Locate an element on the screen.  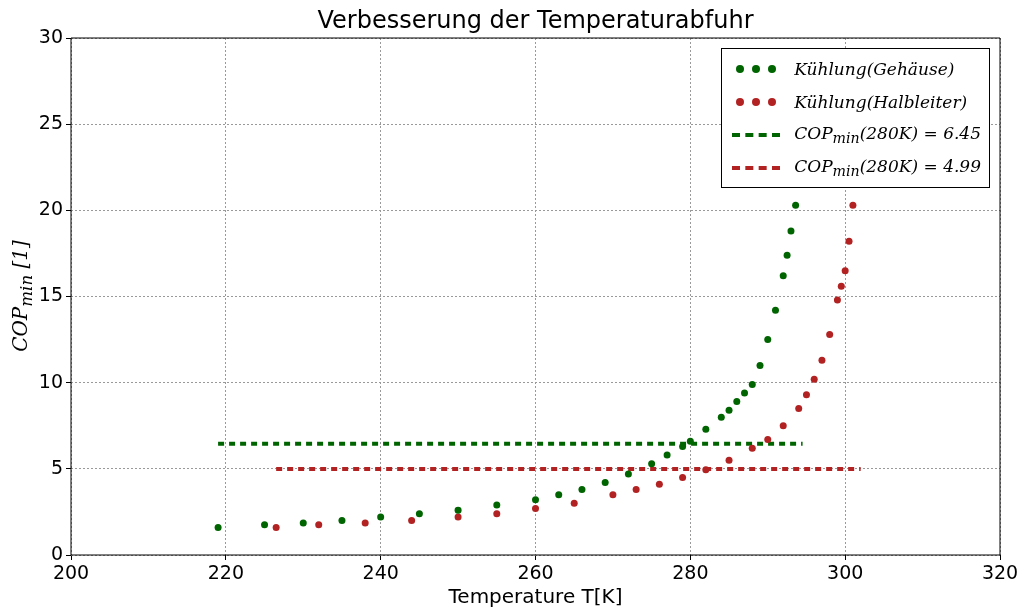
chart-title: Verbesserung der Temperaturabfuhr is located at coordinates (535, 20).